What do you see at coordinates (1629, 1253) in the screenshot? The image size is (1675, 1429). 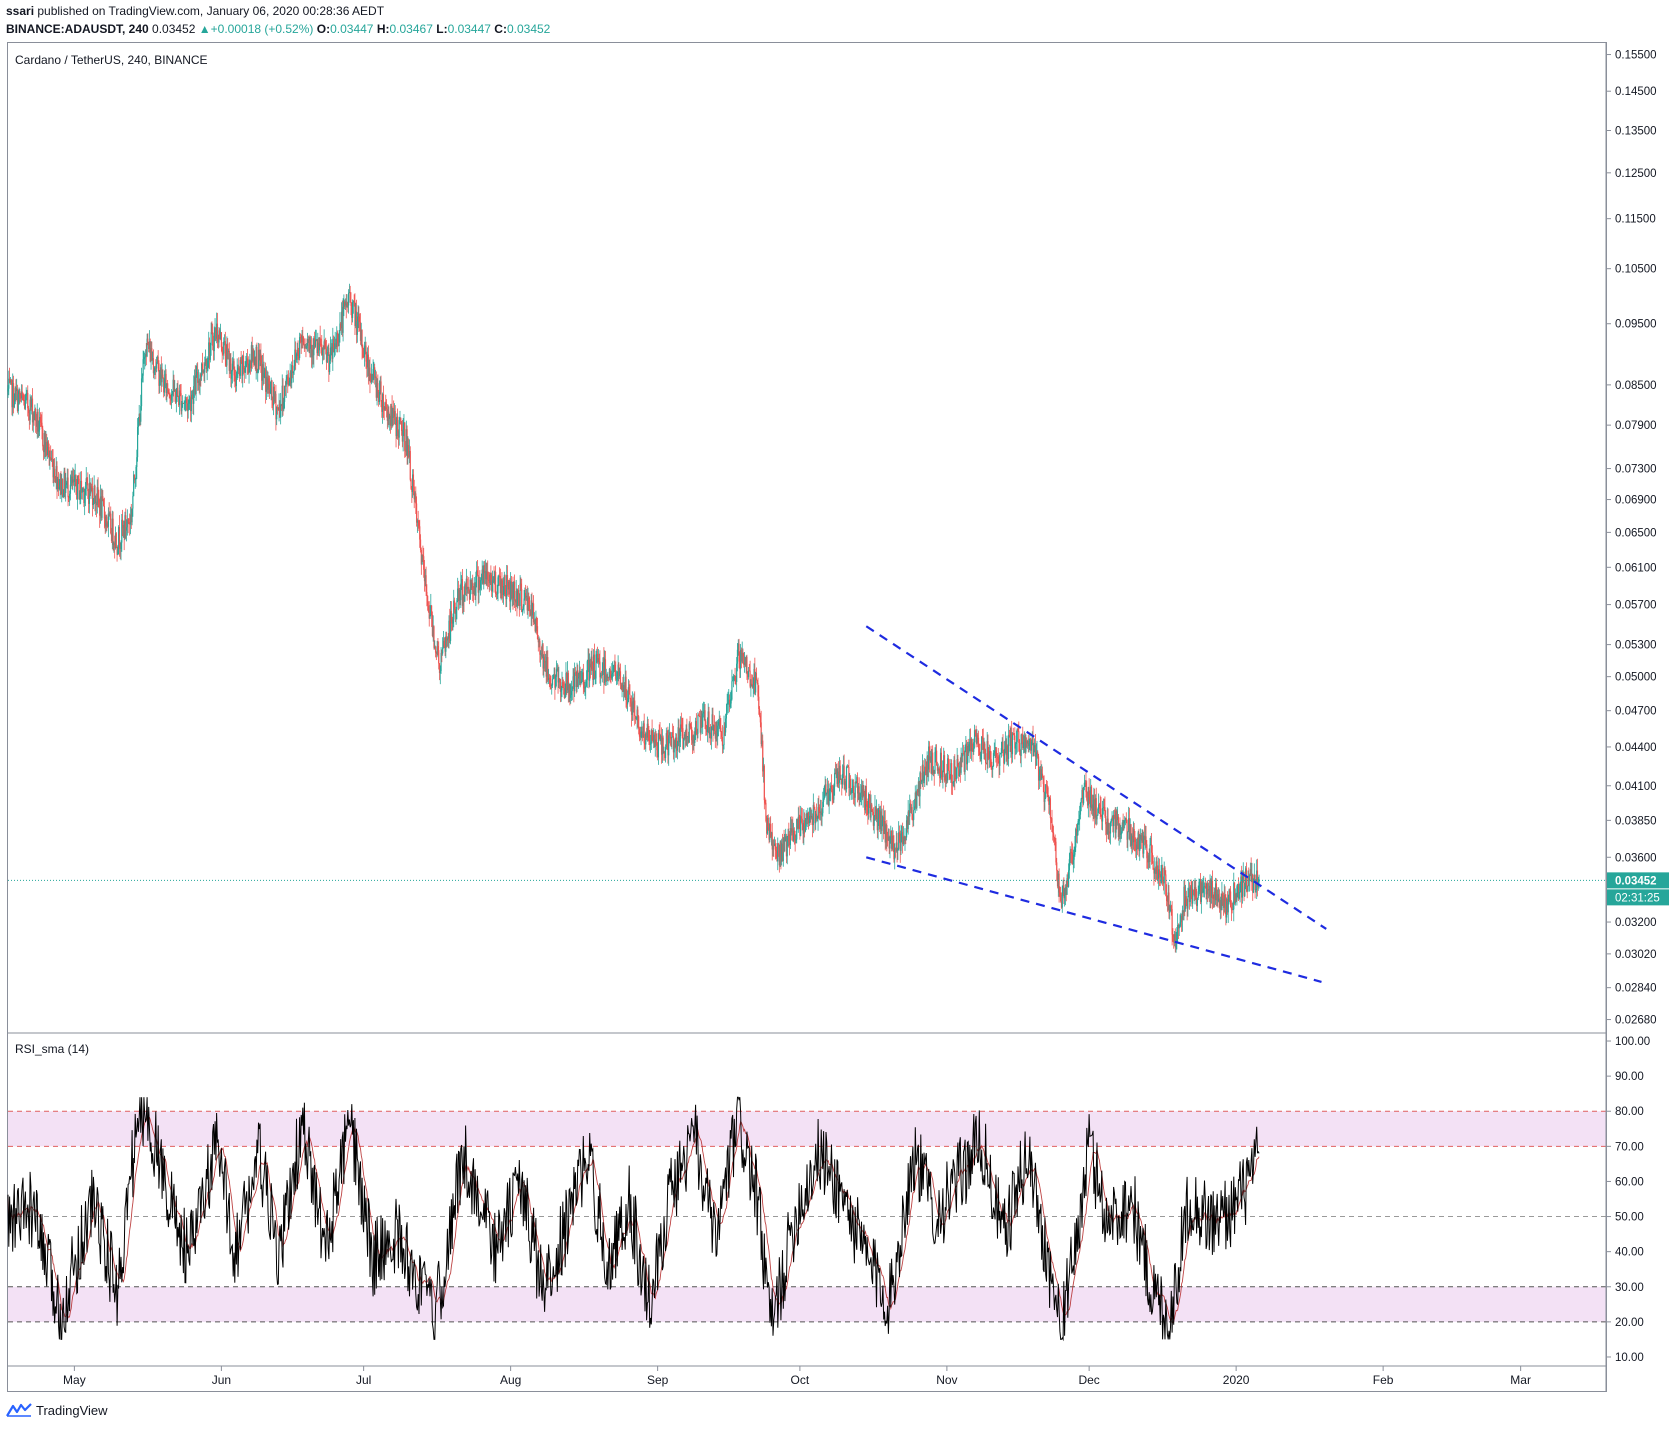 I see `rsi-tick-label: 40.00` at bounding box center [1629, 1253].